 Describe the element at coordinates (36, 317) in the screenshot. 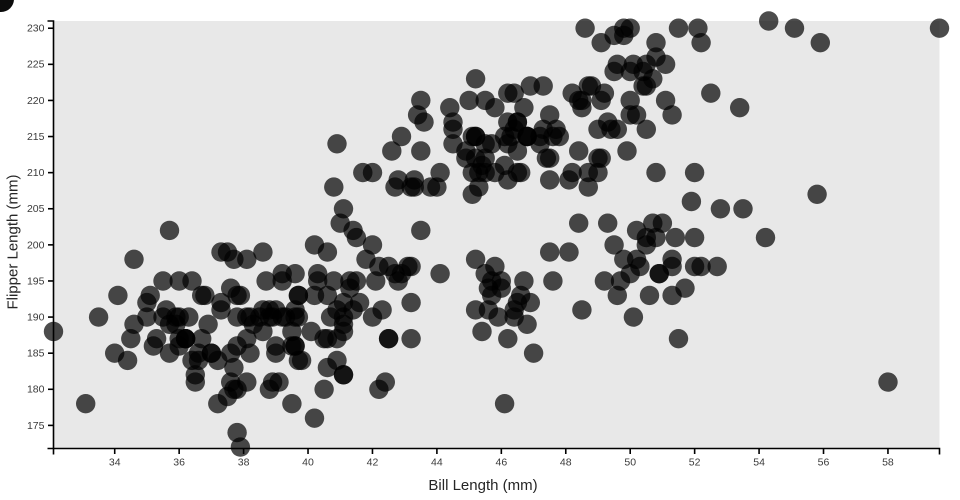

I see `y-tick-label: 190` at that location.